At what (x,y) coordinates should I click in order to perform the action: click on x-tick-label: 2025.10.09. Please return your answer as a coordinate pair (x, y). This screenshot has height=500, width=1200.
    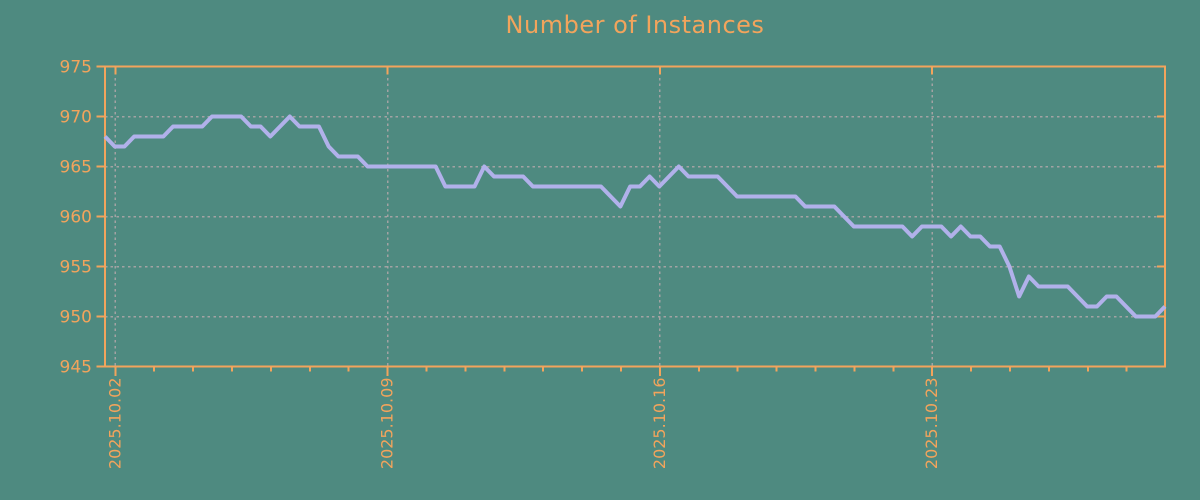
    Looking at the image, I should click on (387, 424).